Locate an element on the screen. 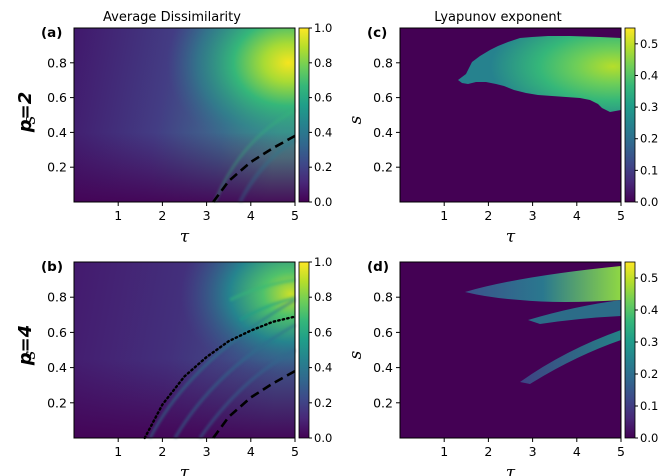 The image size is (660, 476). panel-c is located at coordinates (510, 115).